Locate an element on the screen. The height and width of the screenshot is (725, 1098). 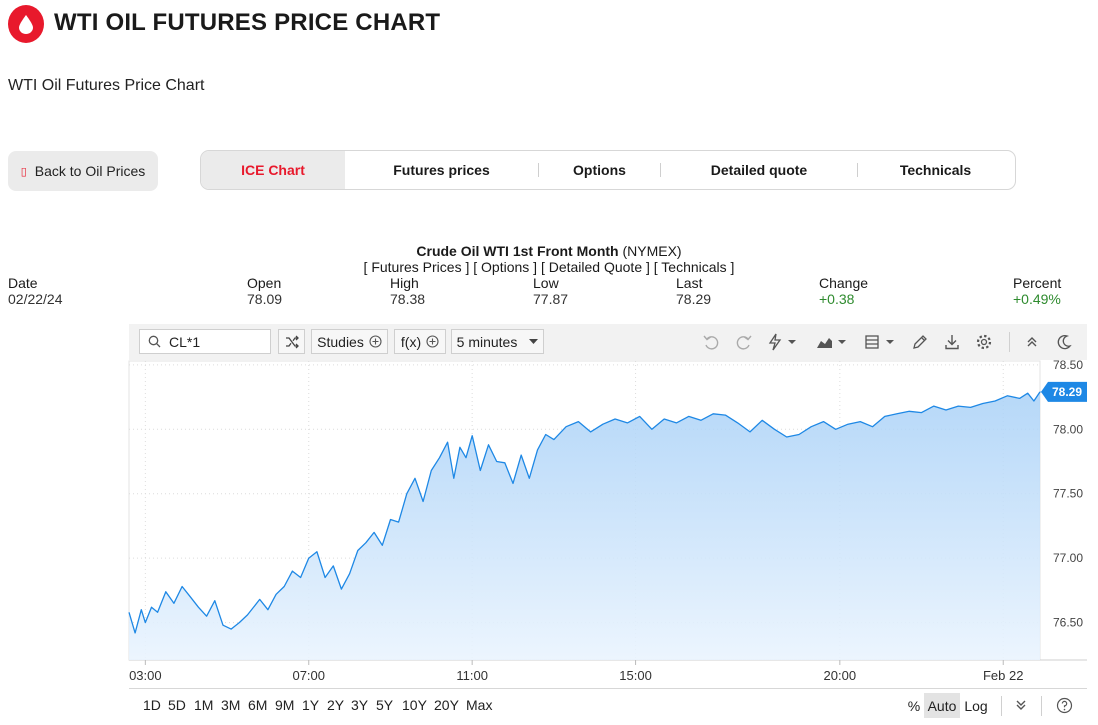
period-6m: 6M is located at coordinates (258, 705).